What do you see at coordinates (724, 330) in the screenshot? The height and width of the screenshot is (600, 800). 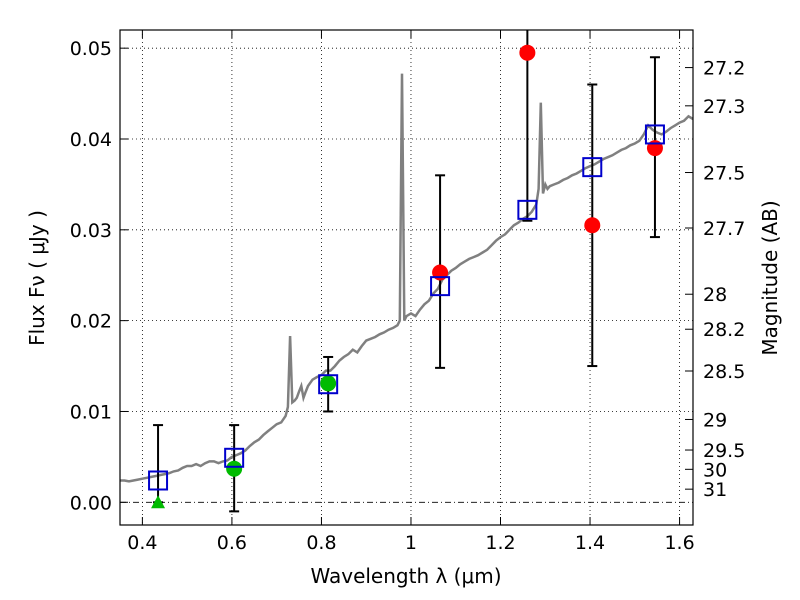 I see `right-tick-label: 28.2` at bounding box center [724, 330].